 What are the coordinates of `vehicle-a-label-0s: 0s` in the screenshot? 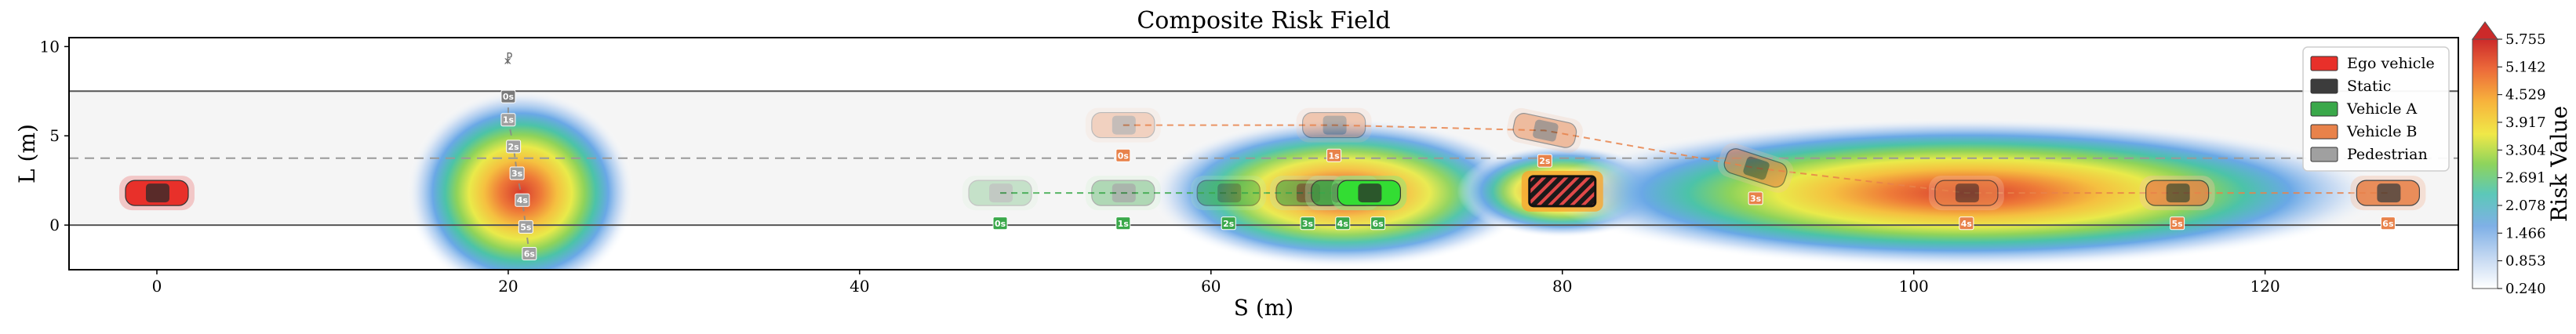 It's located at (1000, 224).